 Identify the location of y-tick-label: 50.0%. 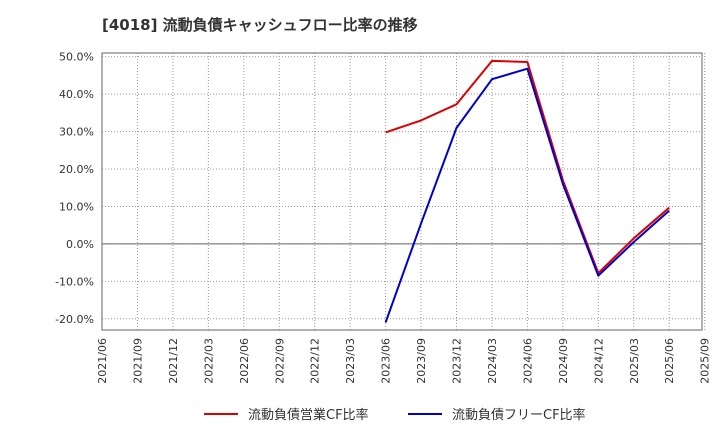
(76, 57).